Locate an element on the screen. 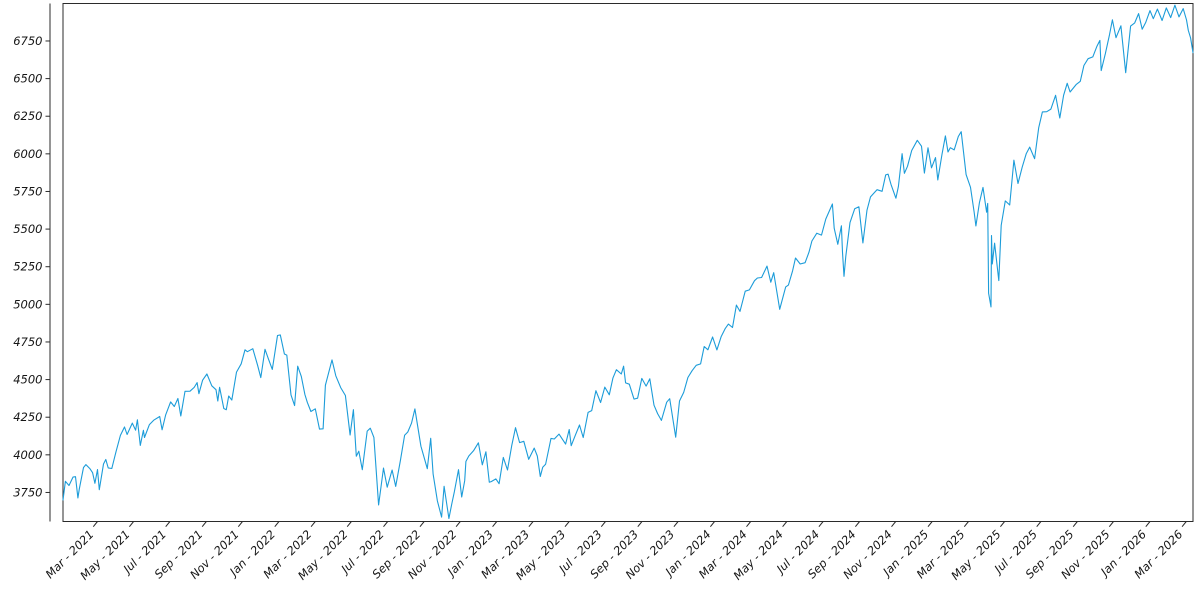 The height and width of the screenshot is (600, 1200). y-tick-label: 4000 is located at coordinates (27, 455).